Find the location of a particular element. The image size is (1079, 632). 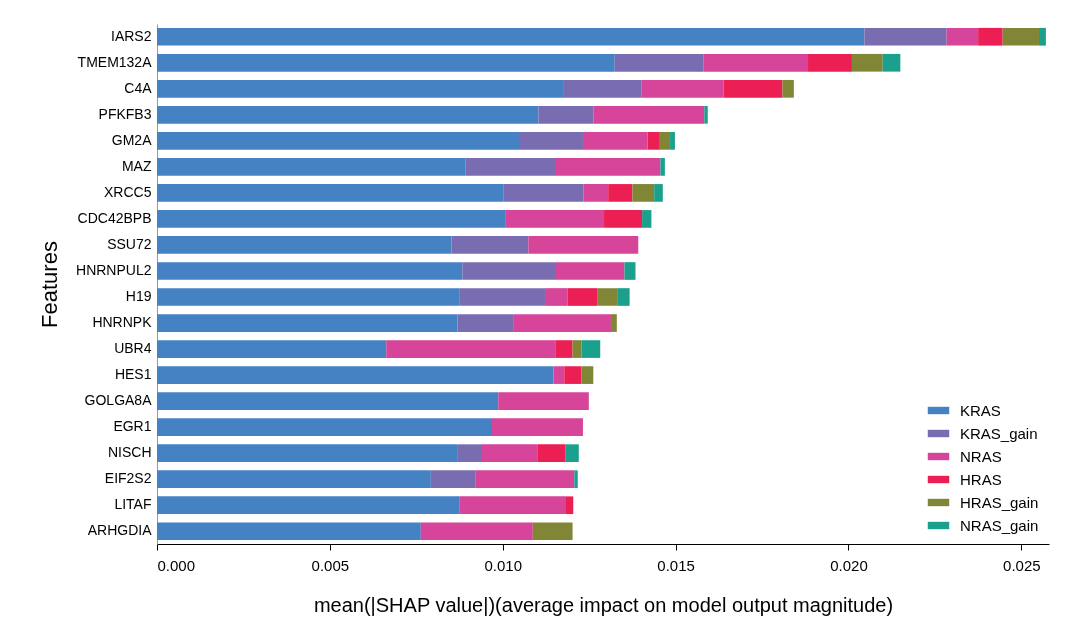

x-tick-label: 0.010 is located at coordinates (503, 565).